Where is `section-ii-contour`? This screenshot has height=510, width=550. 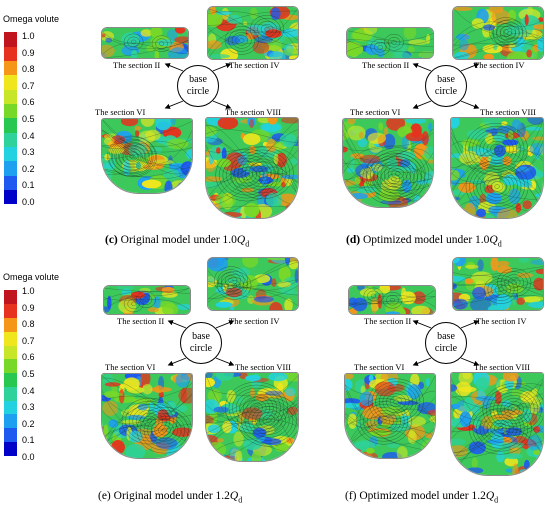 section-ii-contour is located at coordinates (145, 43).